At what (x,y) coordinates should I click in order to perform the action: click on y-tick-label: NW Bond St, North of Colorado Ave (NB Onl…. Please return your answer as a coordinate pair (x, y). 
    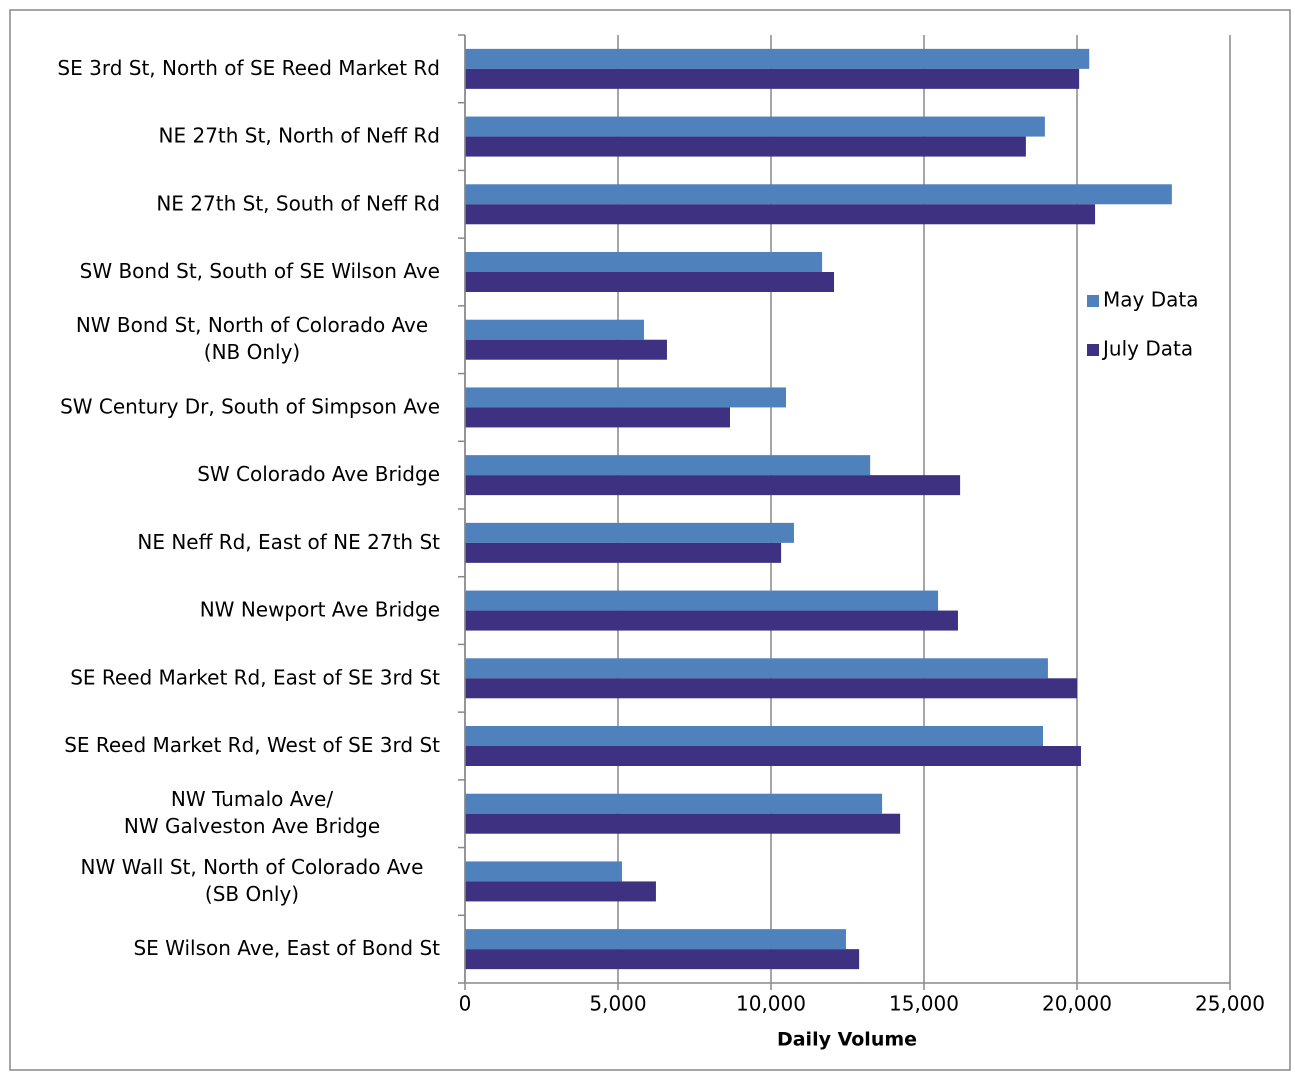
    Looking at the image, I should click on (252, 338).